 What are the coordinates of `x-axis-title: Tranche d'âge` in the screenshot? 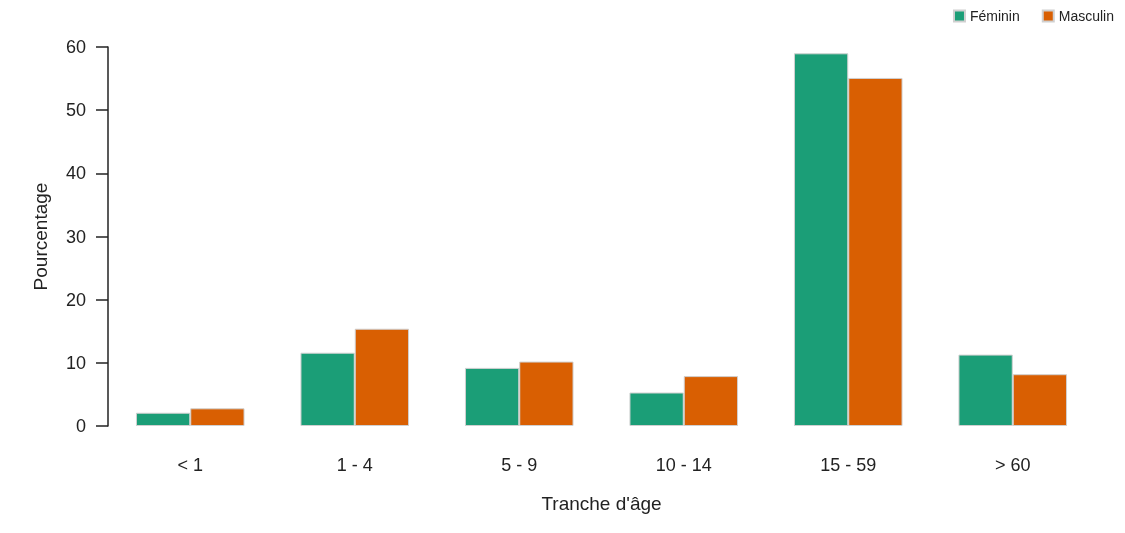 It's located at (601, 503).